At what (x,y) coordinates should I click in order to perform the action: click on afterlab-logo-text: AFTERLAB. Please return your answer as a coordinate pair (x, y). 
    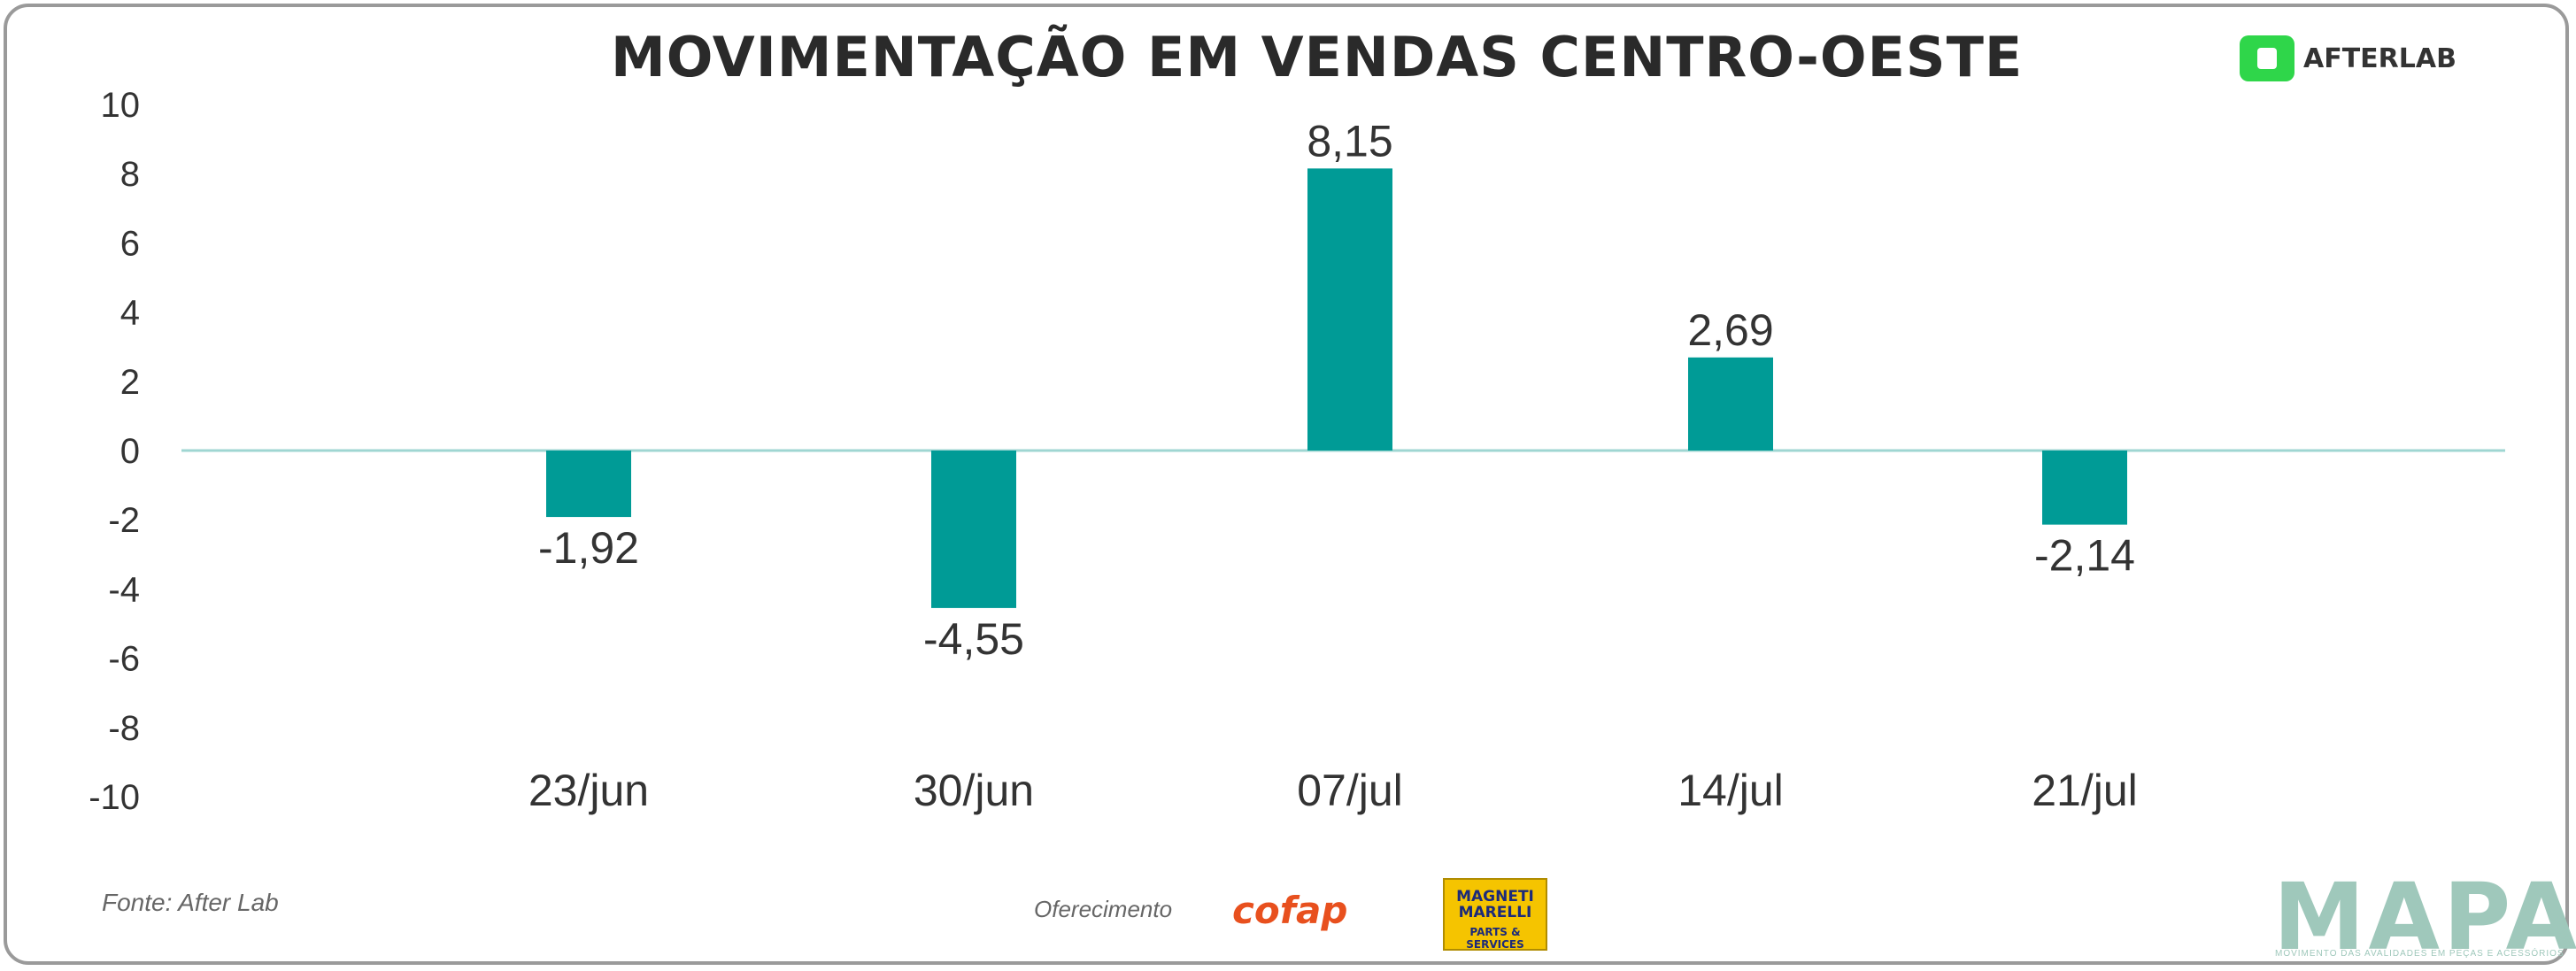
    Looking at the image, I should click on (2379, 58).